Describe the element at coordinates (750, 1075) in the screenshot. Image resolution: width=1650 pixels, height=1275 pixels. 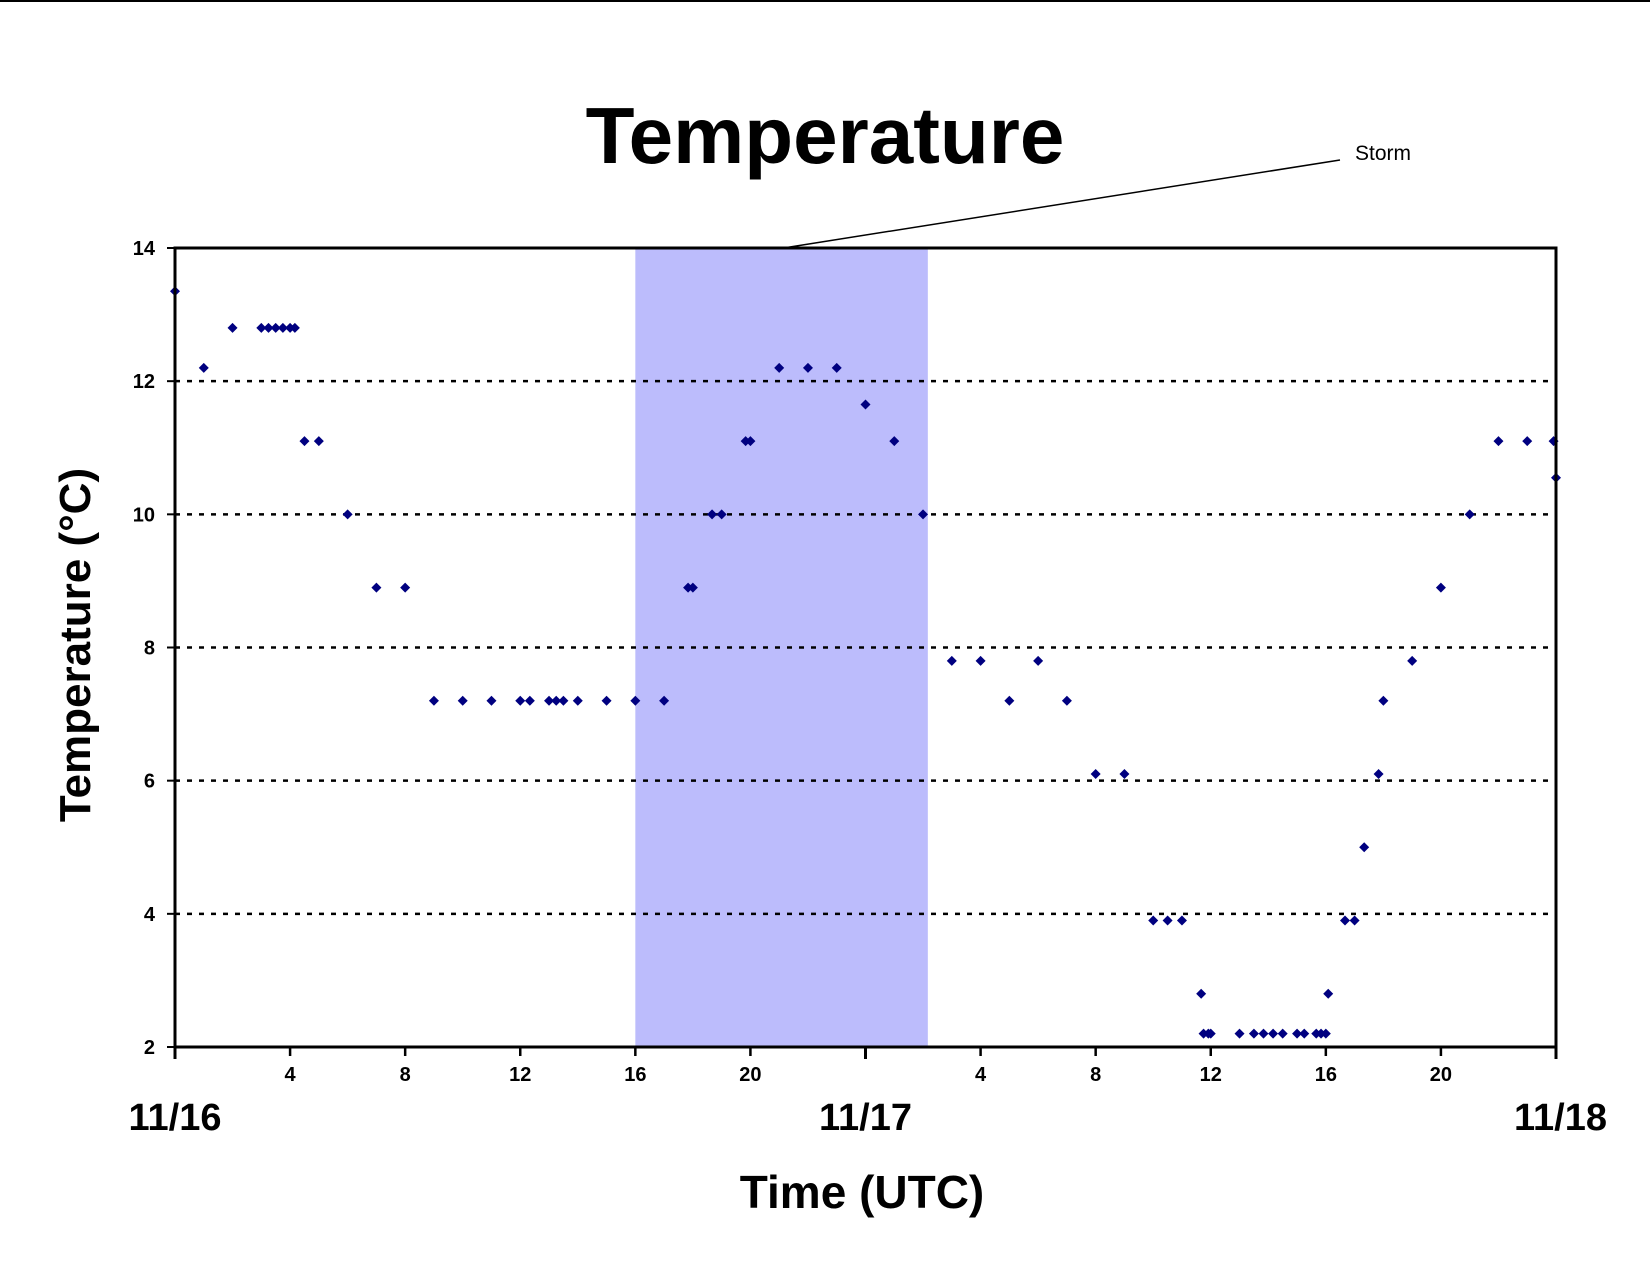
I see `x-tick-label-hour-4: 20` at that location.